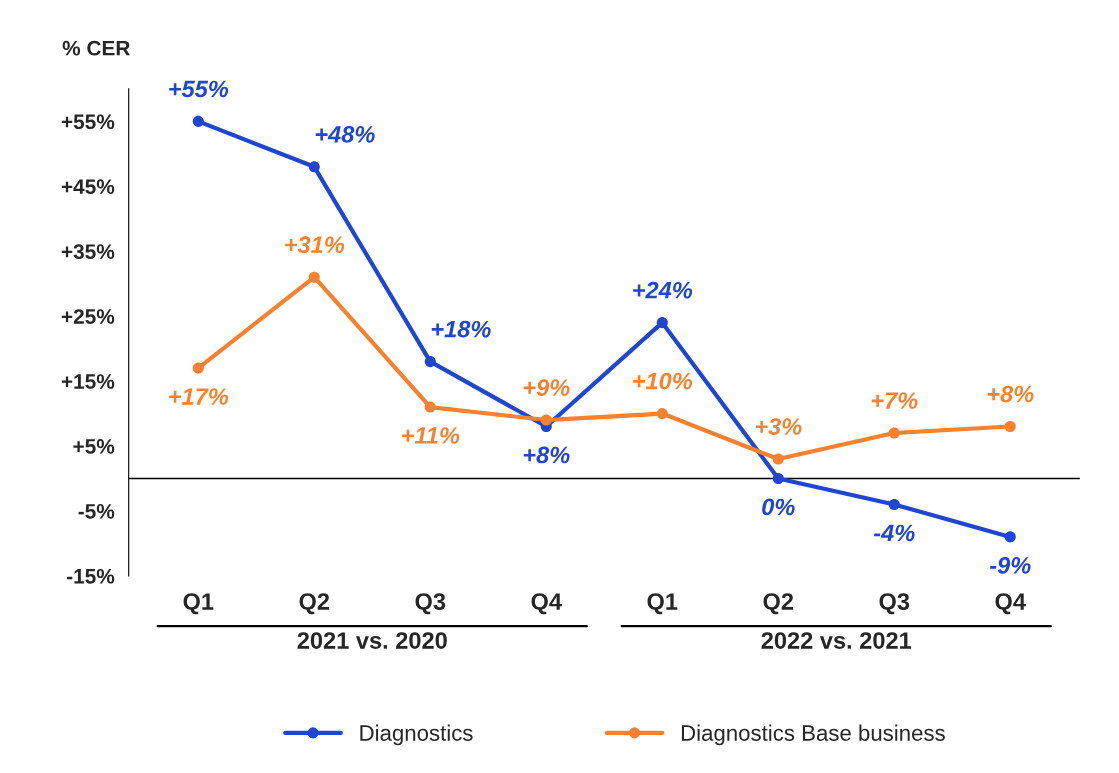 The image size is (1119, 773). Describe the element at coordinates (431, 435) in the screenshot. I see `data-label: +11%` at that location.